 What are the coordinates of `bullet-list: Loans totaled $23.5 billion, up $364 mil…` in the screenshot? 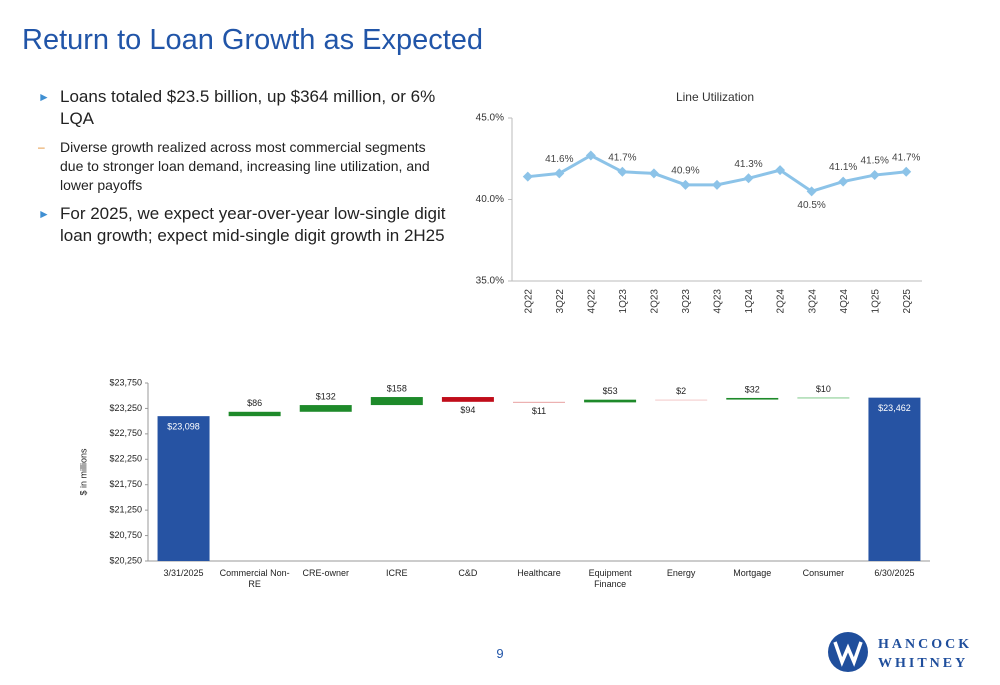 It's located at (243, 170).